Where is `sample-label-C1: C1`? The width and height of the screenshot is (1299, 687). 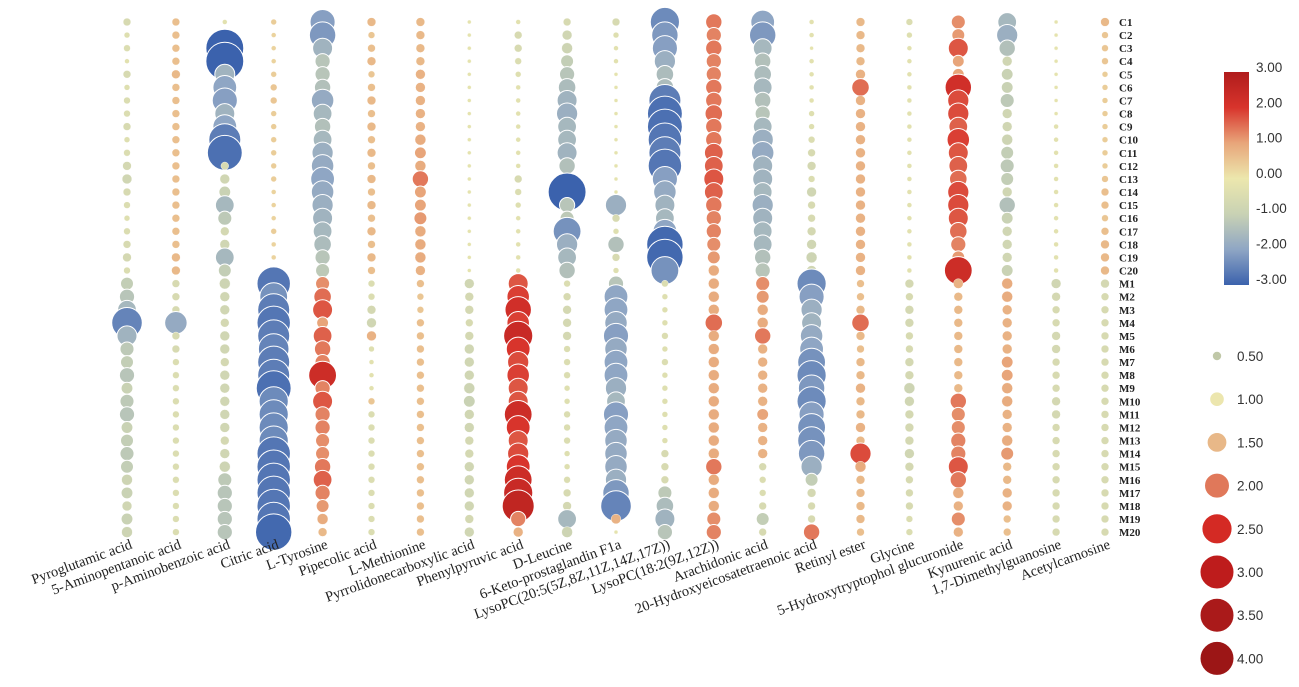 sample-label-C1: C1 is located at coordinates (1125, 23).